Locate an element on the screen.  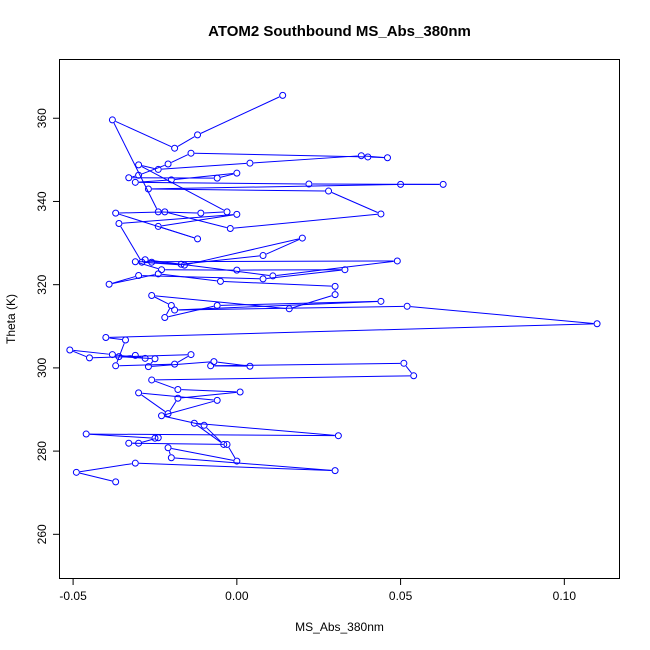
y-tick-label: 340 is located at coordinates (42, 201).